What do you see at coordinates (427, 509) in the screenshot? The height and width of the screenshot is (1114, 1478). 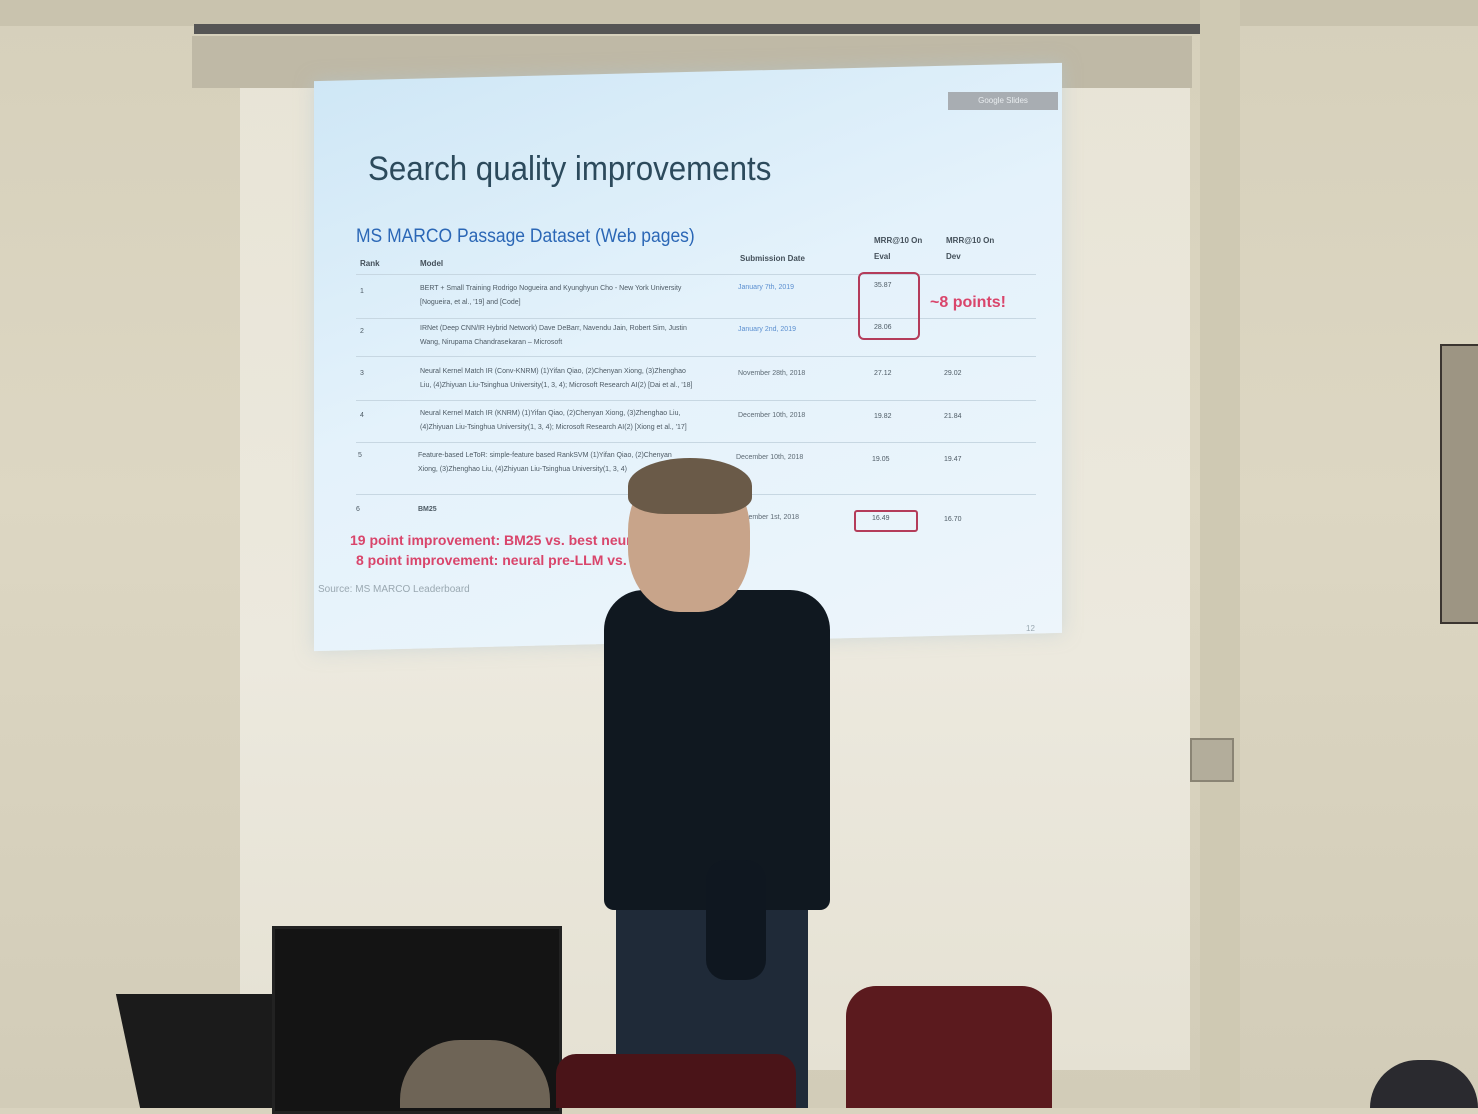 I see `row-model-line1: BM25` at bounding box center [427, 509].